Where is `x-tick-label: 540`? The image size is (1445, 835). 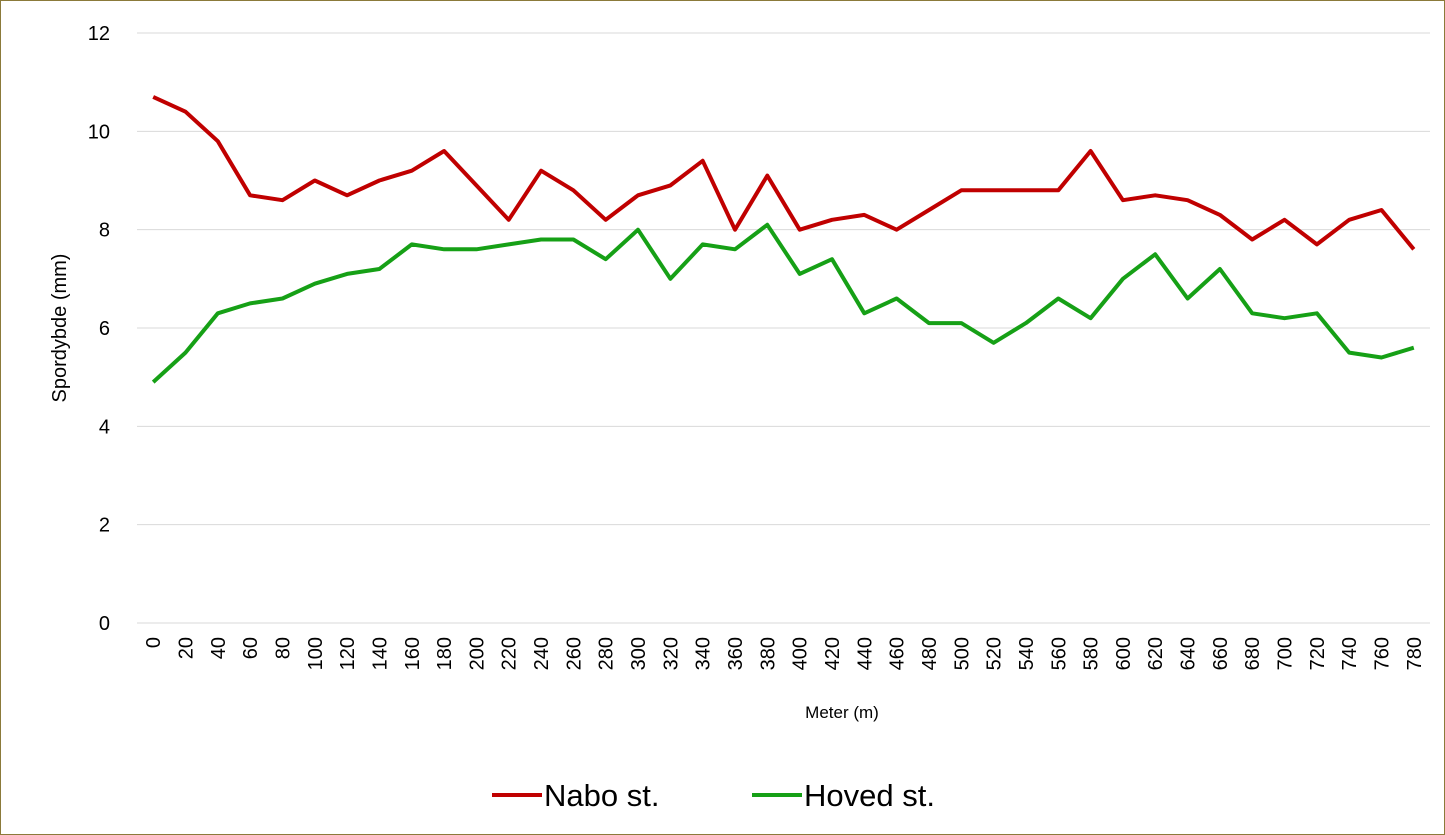 x-tick-label: 540 is located at coordinates (1027, 653).